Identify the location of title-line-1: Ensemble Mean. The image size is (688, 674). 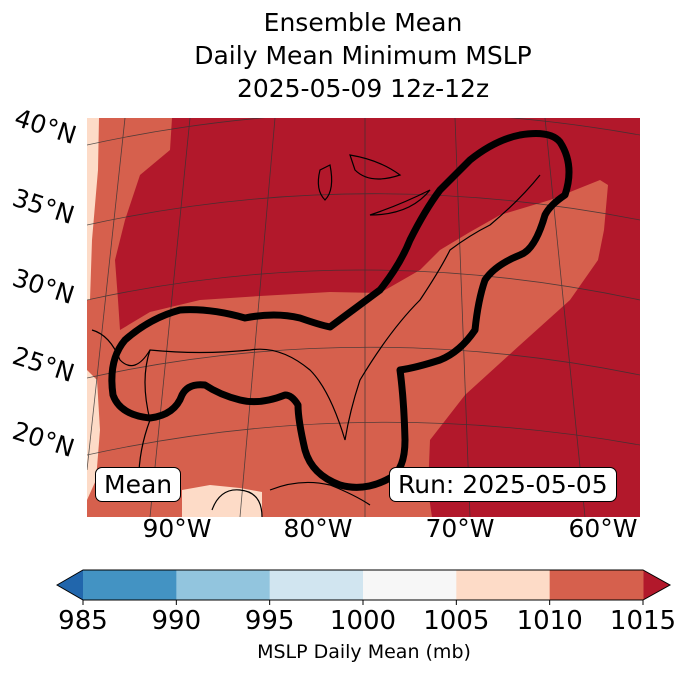
(363, 22).